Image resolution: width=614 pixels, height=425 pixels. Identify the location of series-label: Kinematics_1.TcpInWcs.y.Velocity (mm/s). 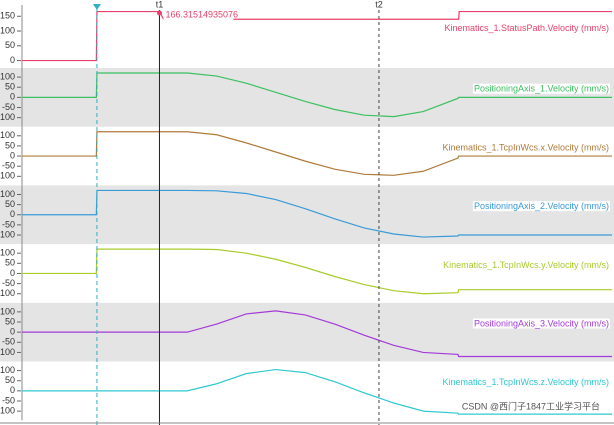
(526, 265).